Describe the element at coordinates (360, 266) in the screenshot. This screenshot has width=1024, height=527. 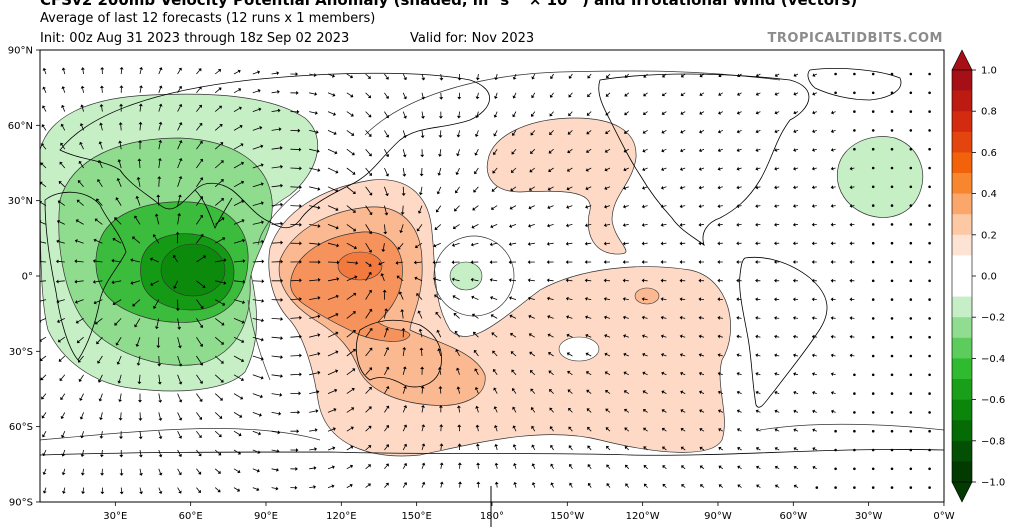
I see `positive-anomaly-core` at that location.